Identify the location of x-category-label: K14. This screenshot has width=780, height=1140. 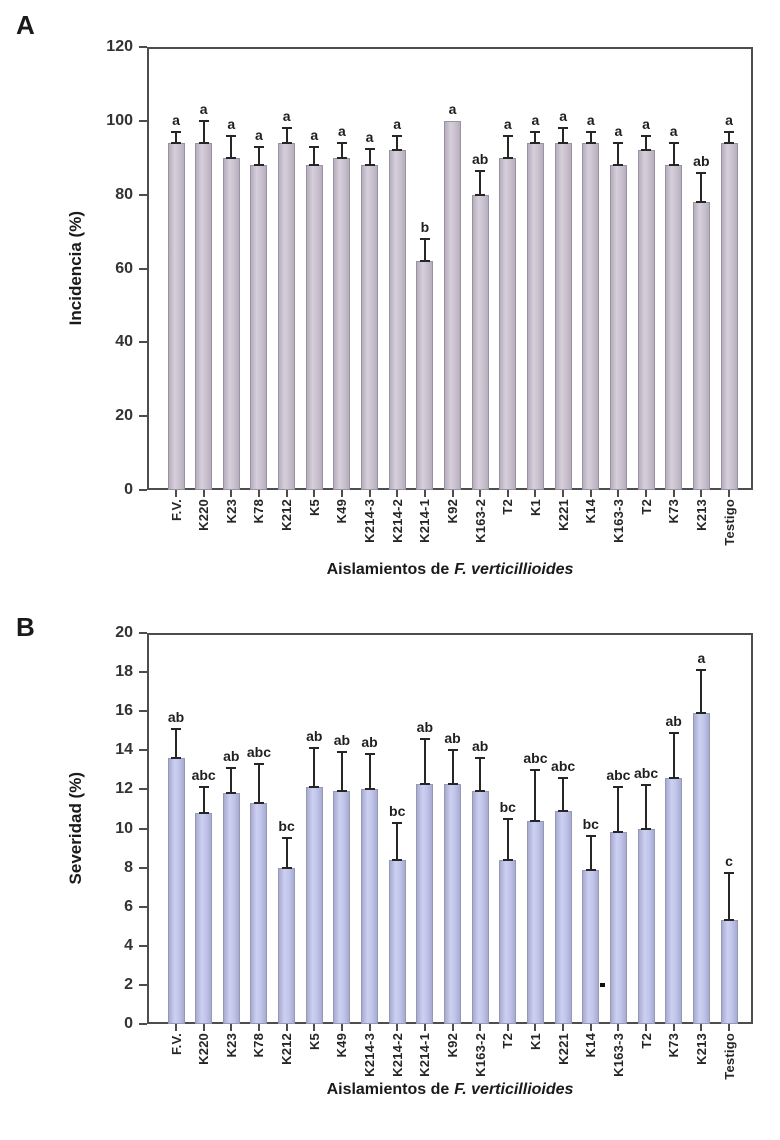
(591, 1073).